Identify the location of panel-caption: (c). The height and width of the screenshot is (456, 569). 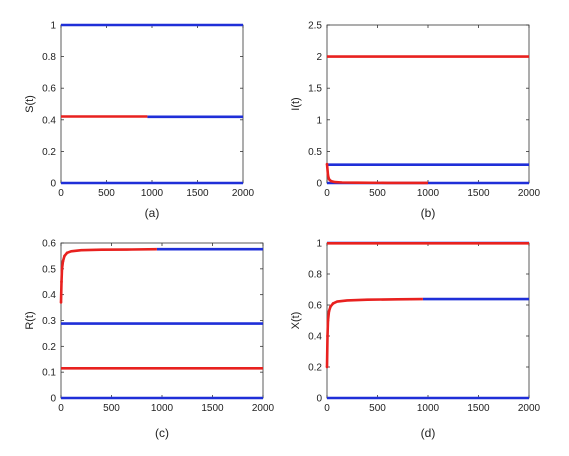
(162, 433).